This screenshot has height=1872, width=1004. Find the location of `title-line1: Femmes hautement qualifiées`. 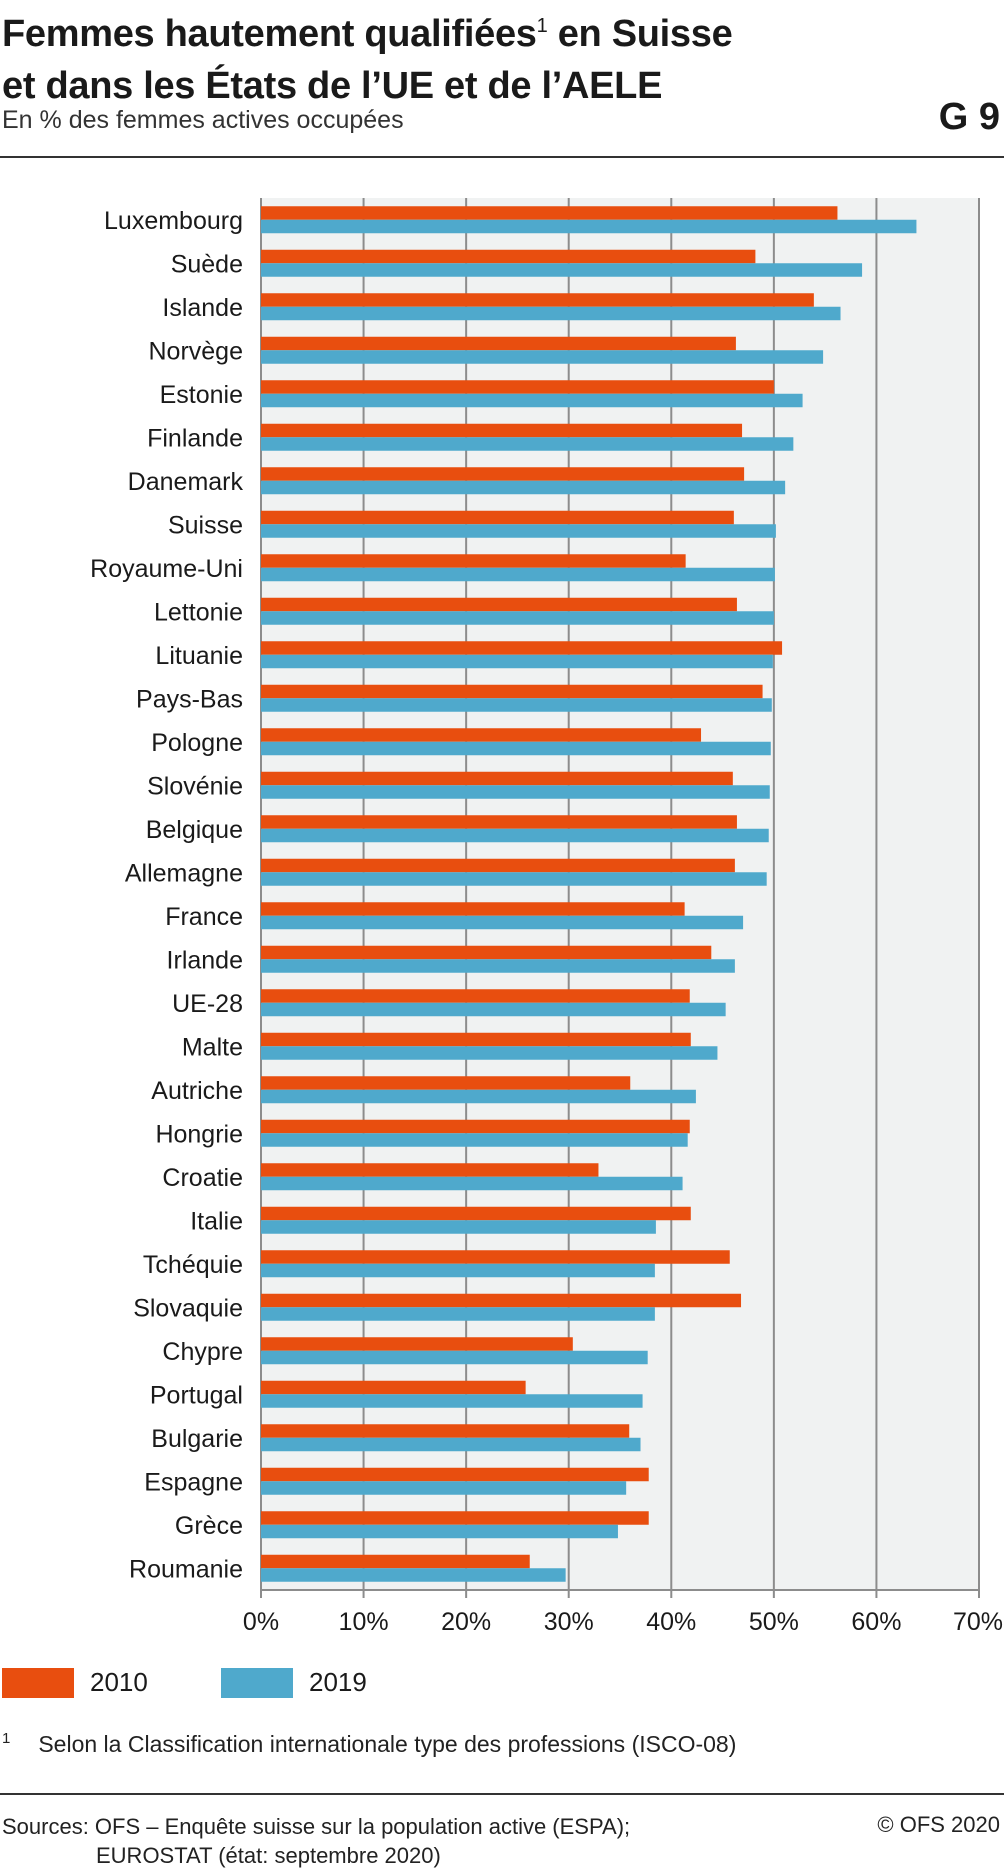

title-line1: Femmes hautement qualifiées is located at coordinates (269, 34).